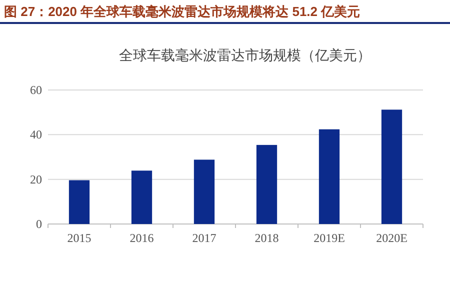 The height and width of the screenshot is (288, 450). What do you see at coordinates (36, 90) in the screenshot?
I see `y-tick-label: 60` at bounding box center [36, 90].